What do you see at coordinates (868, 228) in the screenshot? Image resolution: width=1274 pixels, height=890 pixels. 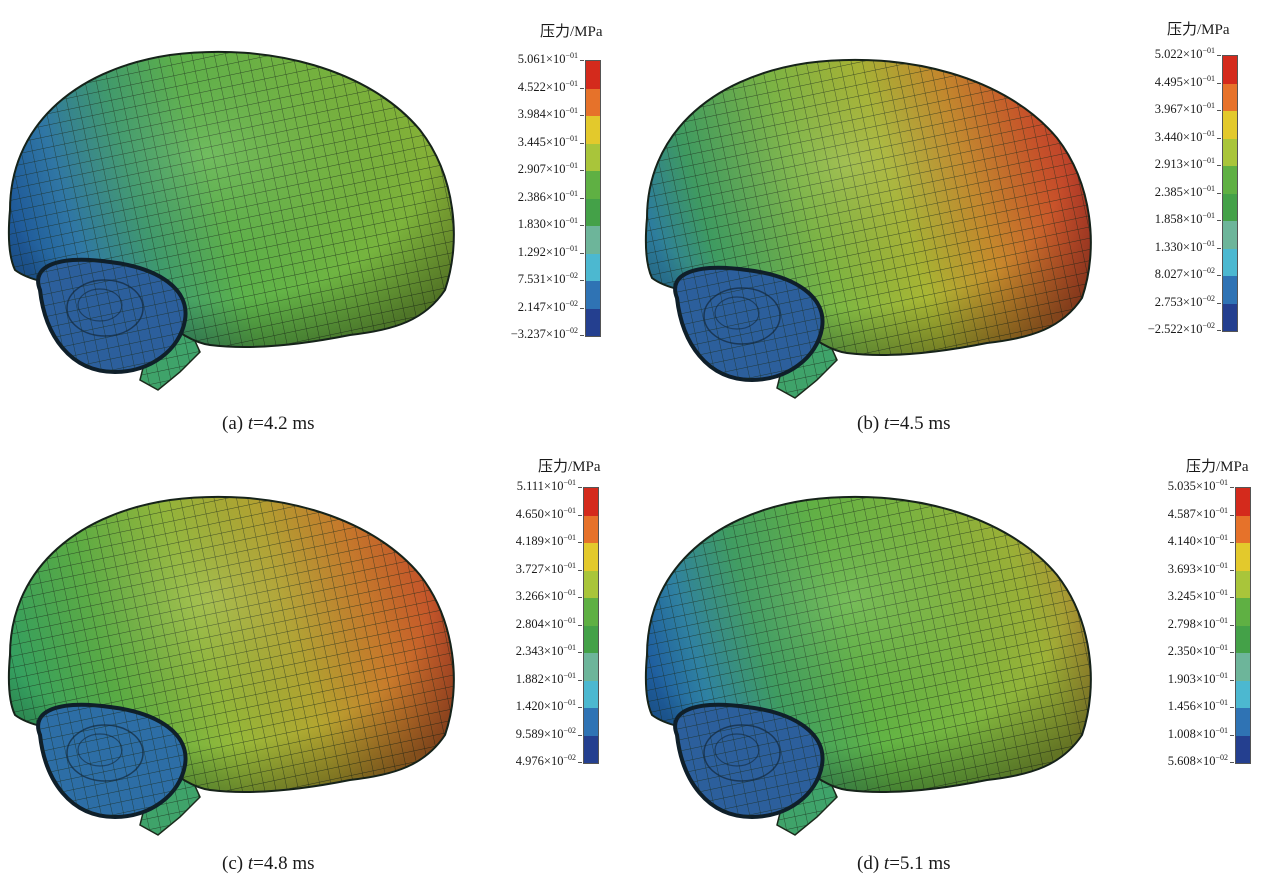 I see `brain-mesh-b` at bounding box center [868, 228].